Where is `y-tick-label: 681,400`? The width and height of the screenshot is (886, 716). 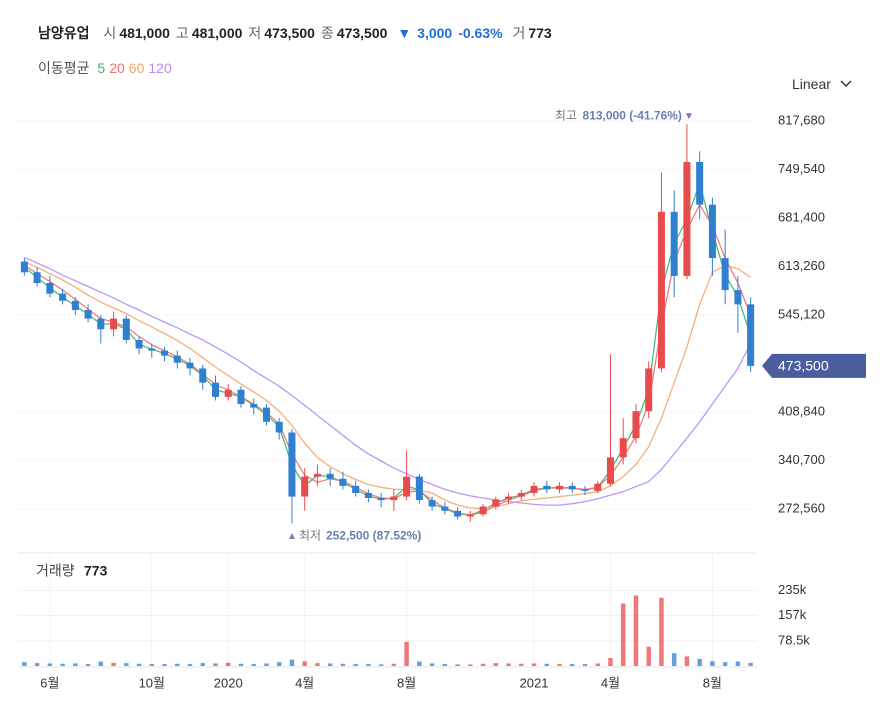
y-tick-label: 681,400 is located at coordinates (801, 216).